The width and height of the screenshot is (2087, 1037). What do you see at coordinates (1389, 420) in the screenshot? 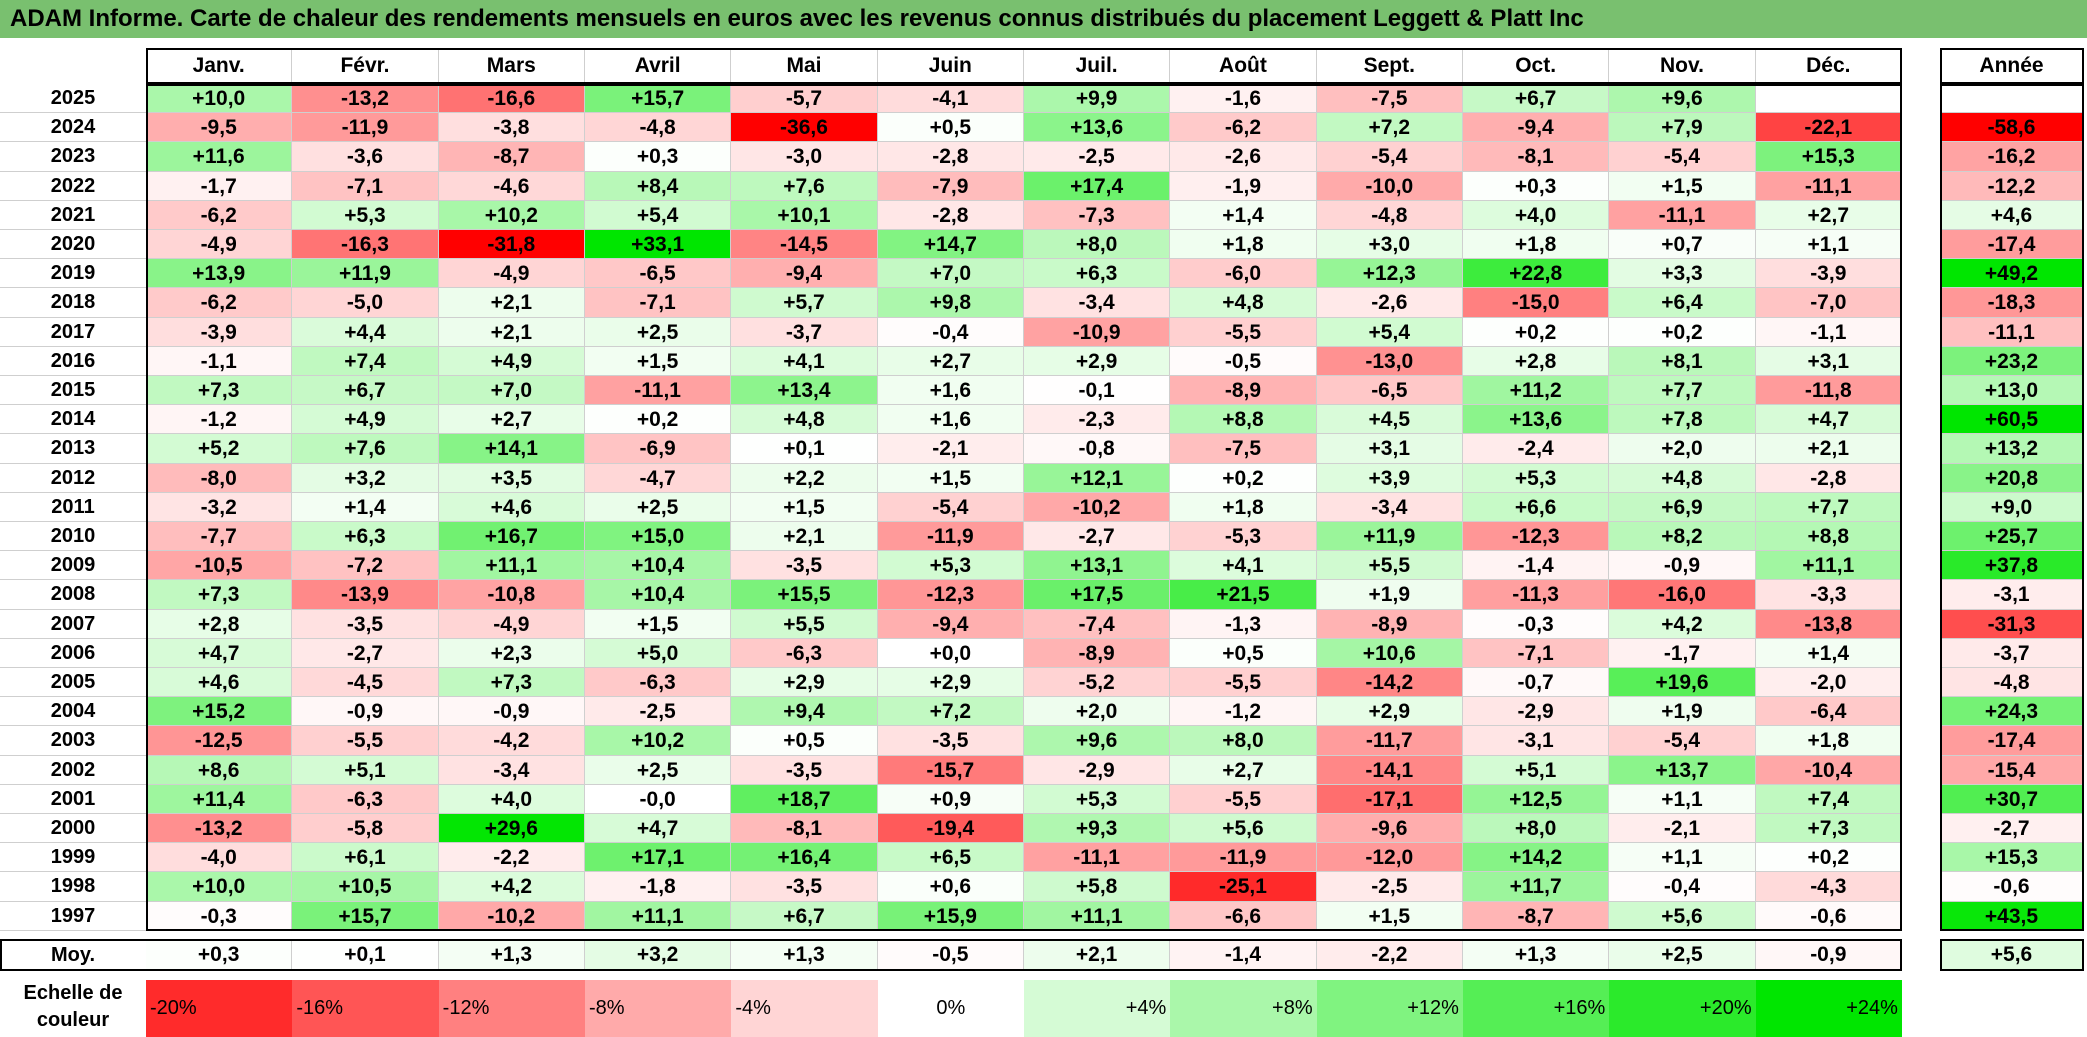
I see `heatmap-cell: +4,5` at bounding box center [1389, 420].